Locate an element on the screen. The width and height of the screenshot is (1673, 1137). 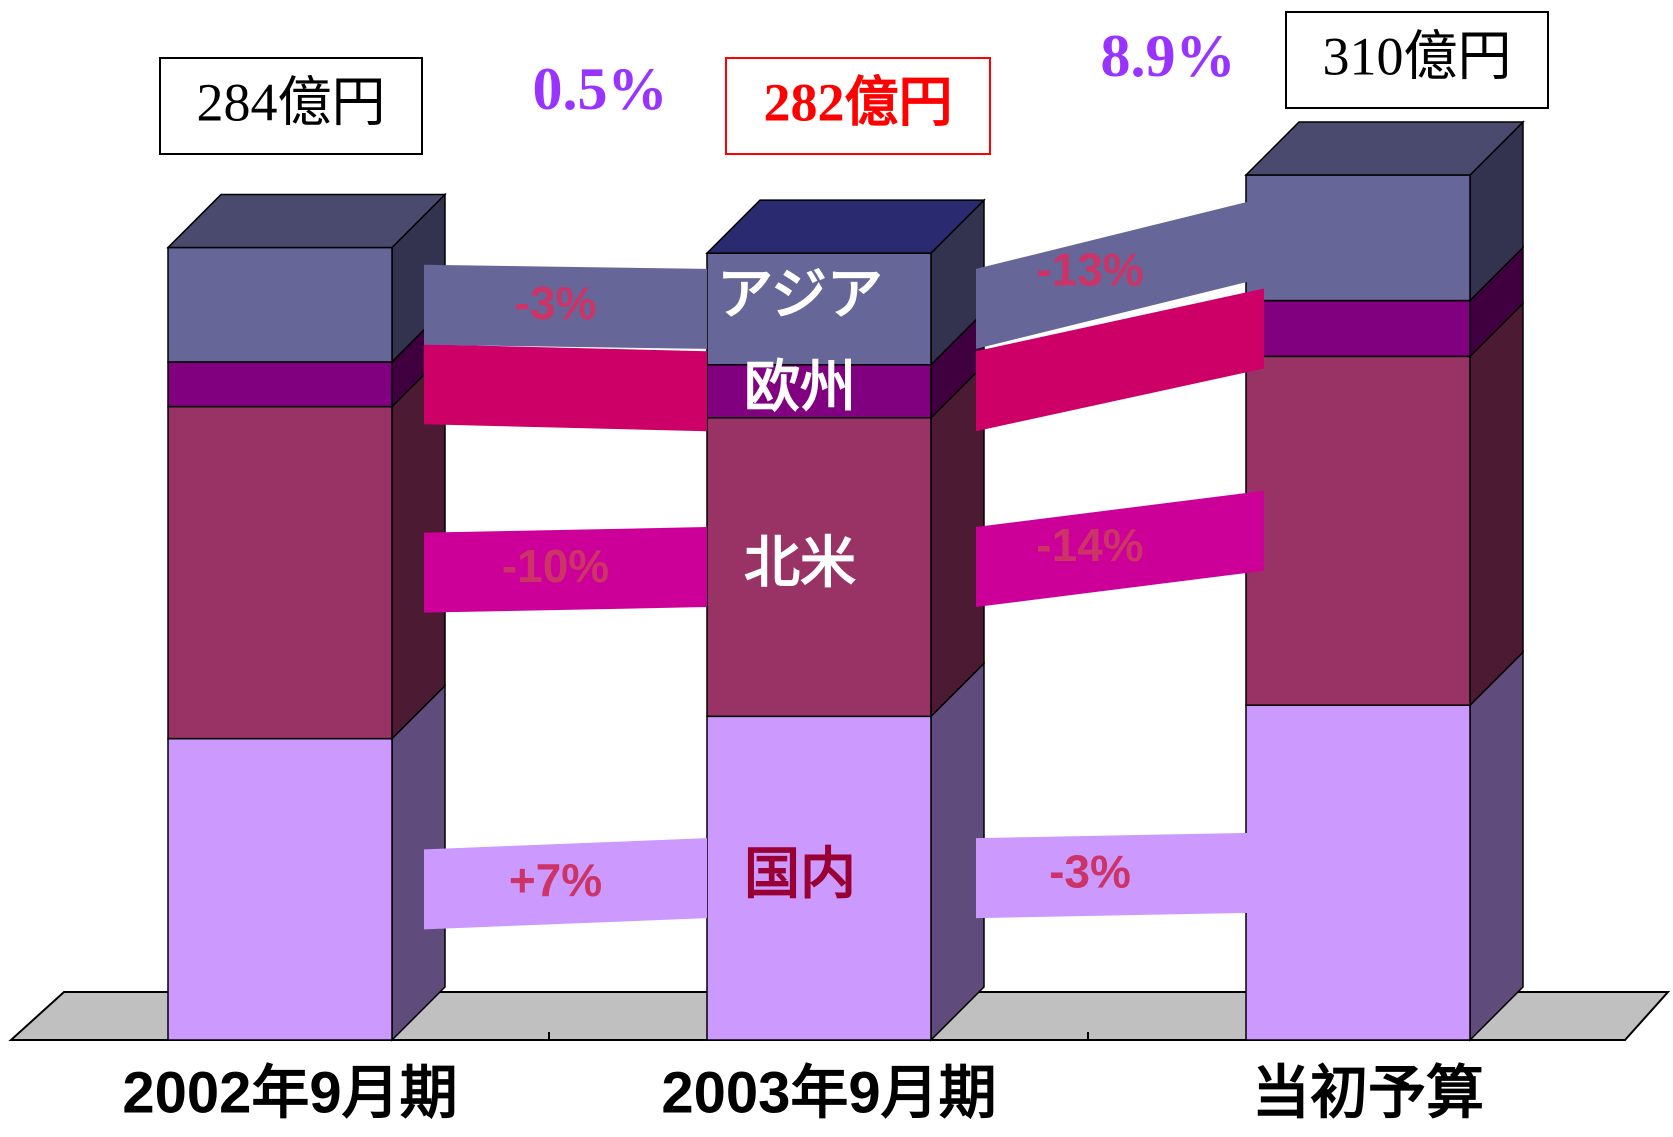
total-change-label: 0.5% is located at coordinates (600, 89).